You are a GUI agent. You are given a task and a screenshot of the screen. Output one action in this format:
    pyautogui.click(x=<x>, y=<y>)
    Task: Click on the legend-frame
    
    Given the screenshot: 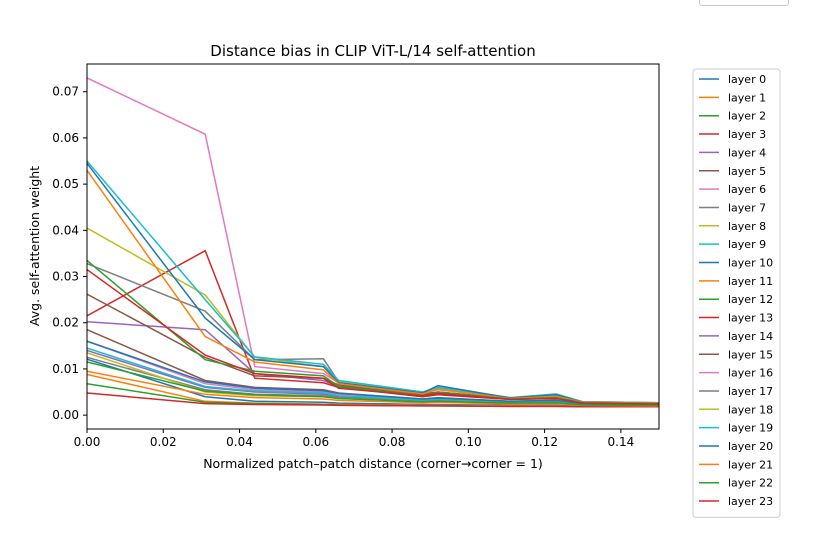 What is the action you would take?
    pyautogui.click(x=736, y=293)
    